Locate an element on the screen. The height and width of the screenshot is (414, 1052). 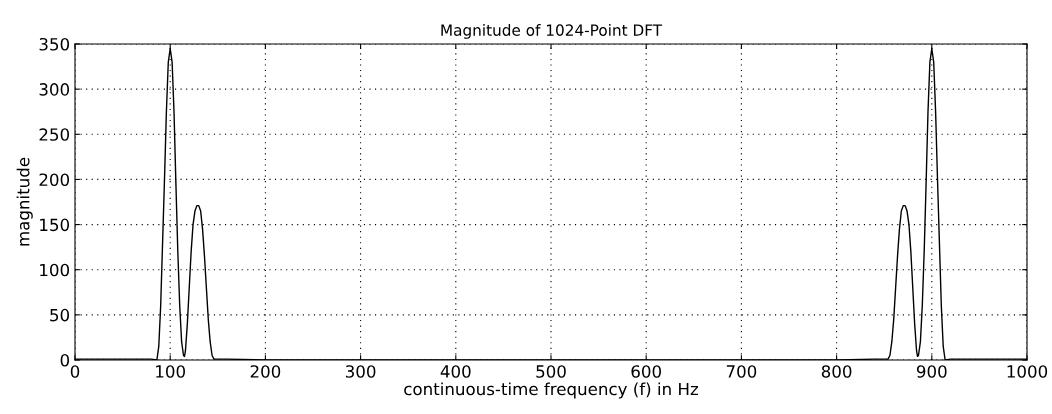
y-tick-label: 250 is located at coordinates (54, 134).